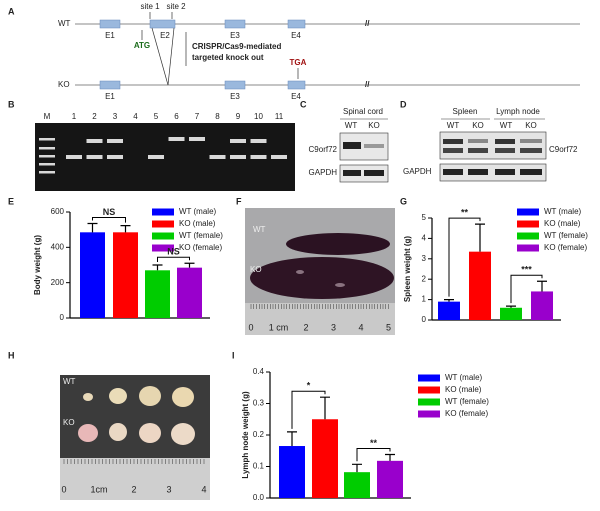 Image resolution: width=600 pixels, height=511 pixels. What do you see at coordinates (259, 466) in the screenshot?
I see `y-tick-label: 0.1` at bounding box center [259, 466].